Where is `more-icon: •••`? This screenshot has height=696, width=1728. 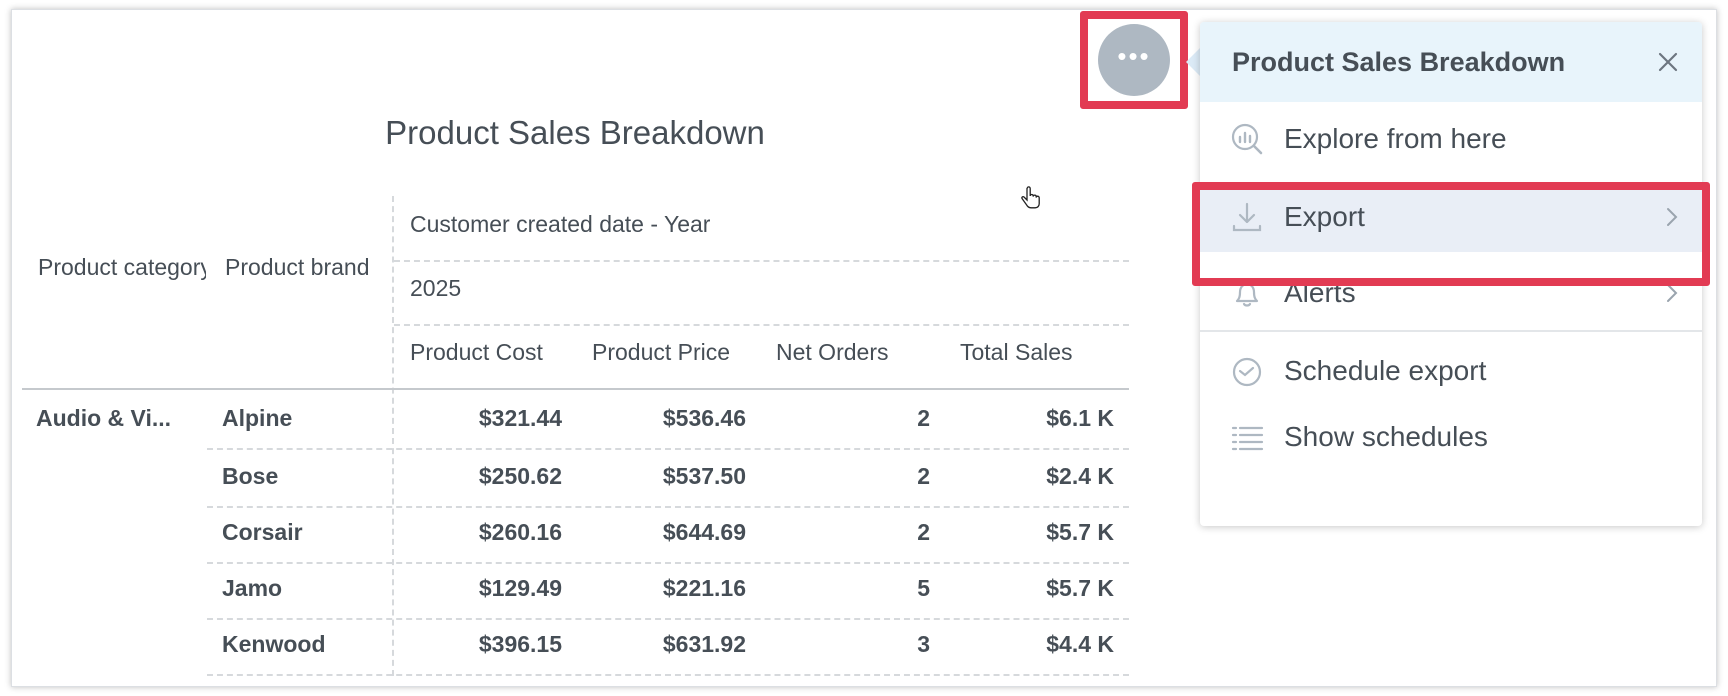
more-icon: ••• is located at coordinates (1134, 56).